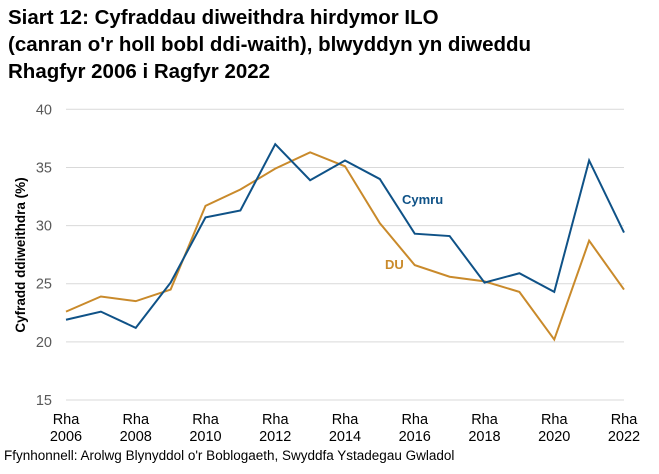  I want to click on y-axis-ticks: 15 20 25 30 35 40, so click(44, 255).